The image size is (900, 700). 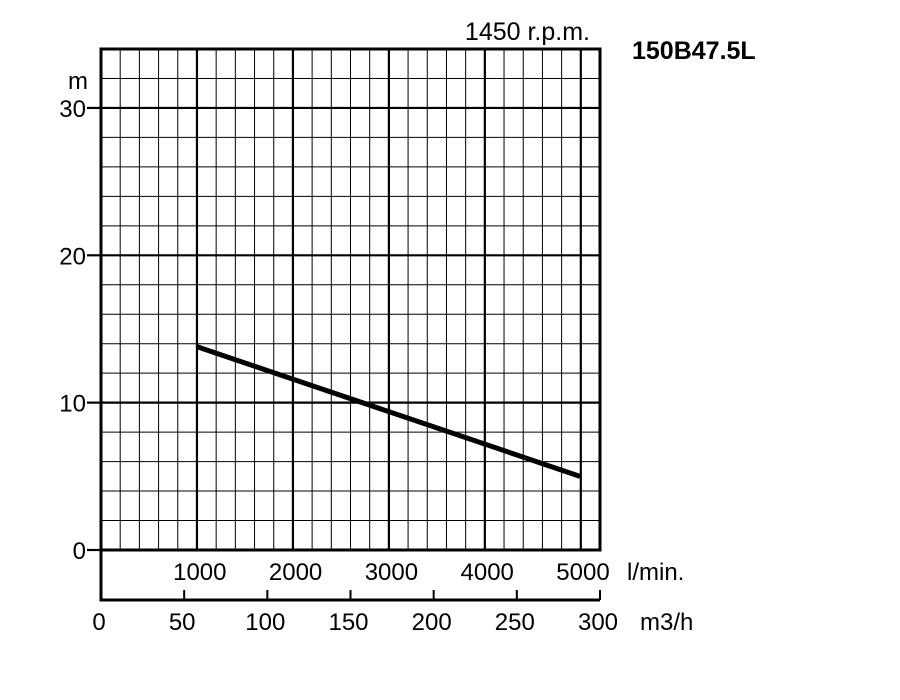 I want to click on lmin-tick-label: 2000, so click(x=295, y=572).